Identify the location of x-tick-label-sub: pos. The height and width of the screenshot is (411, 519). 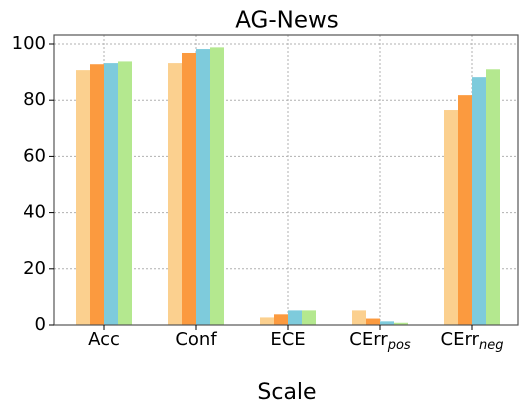
(399, 345).